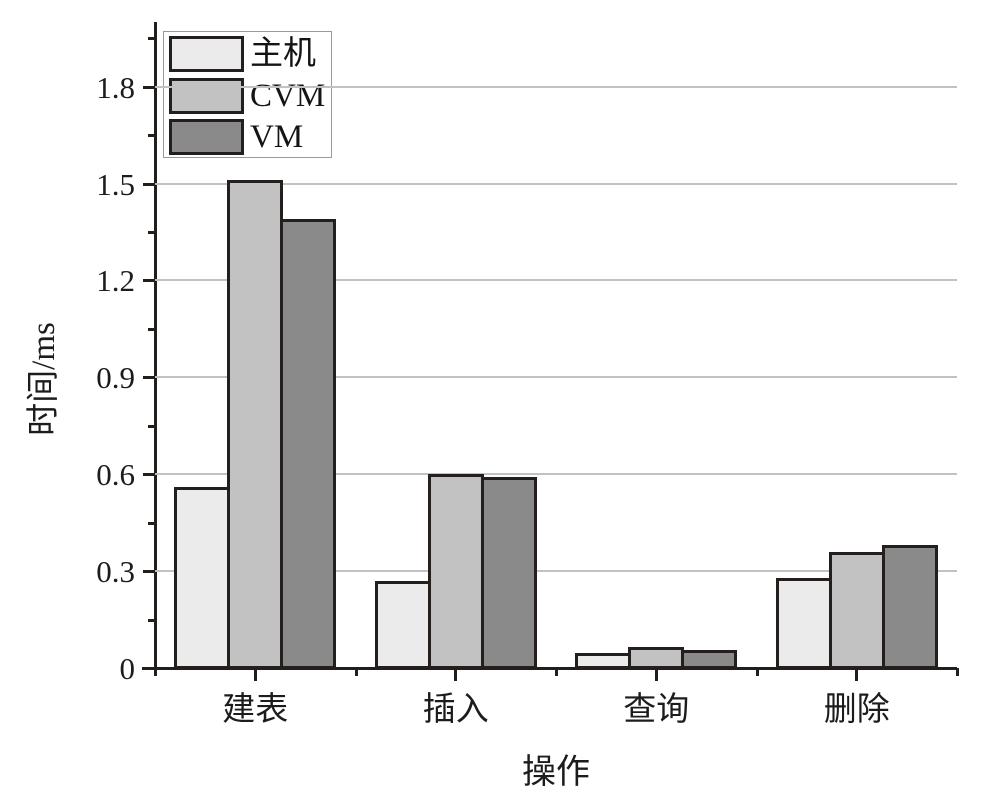 The width and height of the screenshot is (984, 796). What do you see at coordinates (255, 424) in the screenshot?
I see `bar-CVM-建表` at bounding box center [255, 424].